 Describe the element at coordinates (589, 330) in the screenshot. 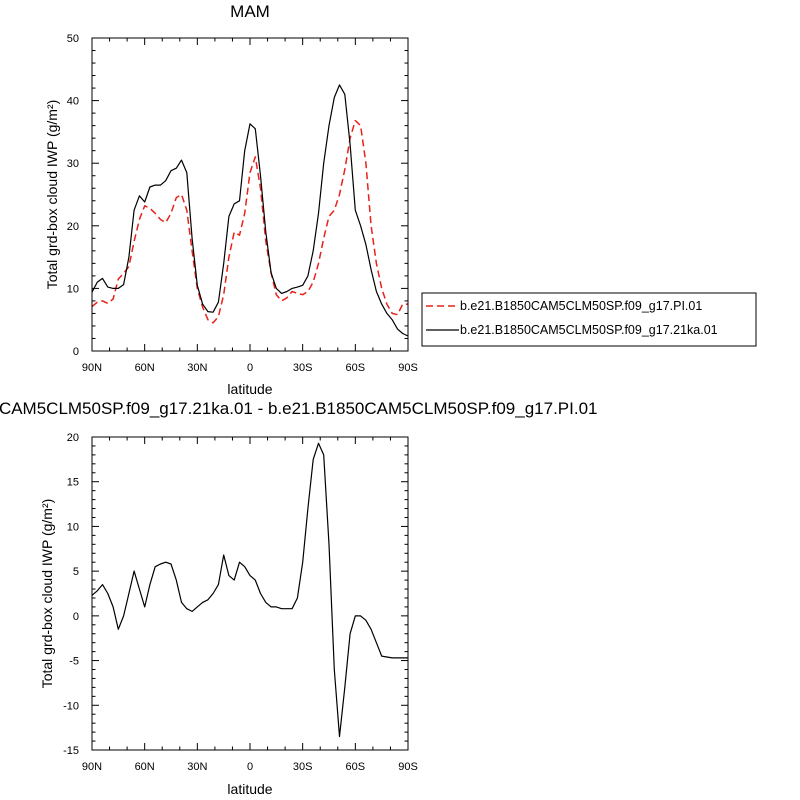

I see `legend-label-21ka: b.e21.B1850CAM5CLM50SP.f09_g17.21ka.01` at that location.